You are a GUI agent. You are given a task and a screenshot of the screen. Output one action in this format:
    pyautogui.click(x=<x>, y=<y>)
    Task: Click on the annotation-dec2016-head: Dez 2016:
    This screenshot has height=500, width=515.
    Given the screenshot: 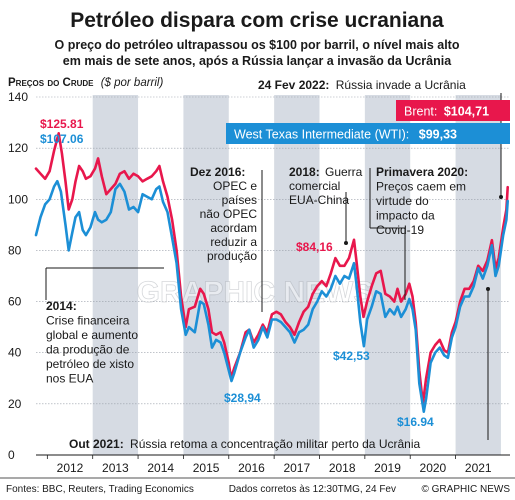 What is the action you would take?
    pyautogui.click(x=217, y=172)
    